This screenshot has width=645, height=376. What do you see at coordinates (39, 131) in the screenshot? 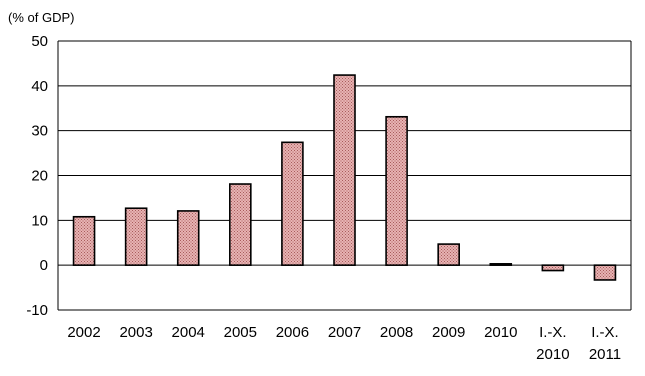
I see `y-tick-label: 30` at bounding box center [39, 131].